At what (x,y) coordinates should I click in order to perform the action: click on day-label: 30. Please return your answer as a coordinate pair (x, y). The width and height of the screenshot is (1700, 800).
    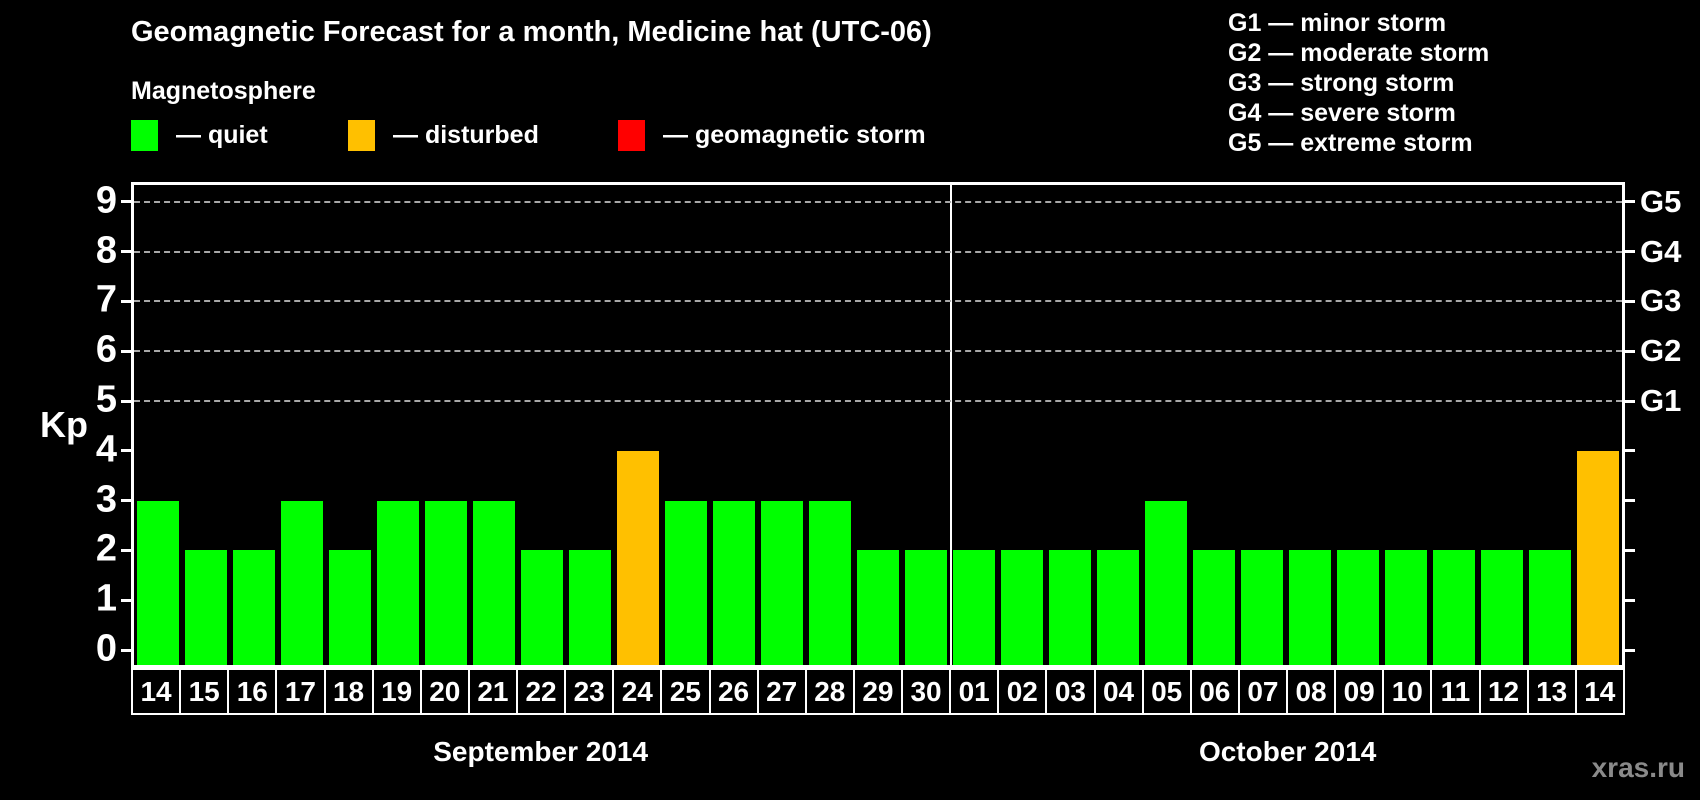
    Looking at the image, I should click on (926, 691).